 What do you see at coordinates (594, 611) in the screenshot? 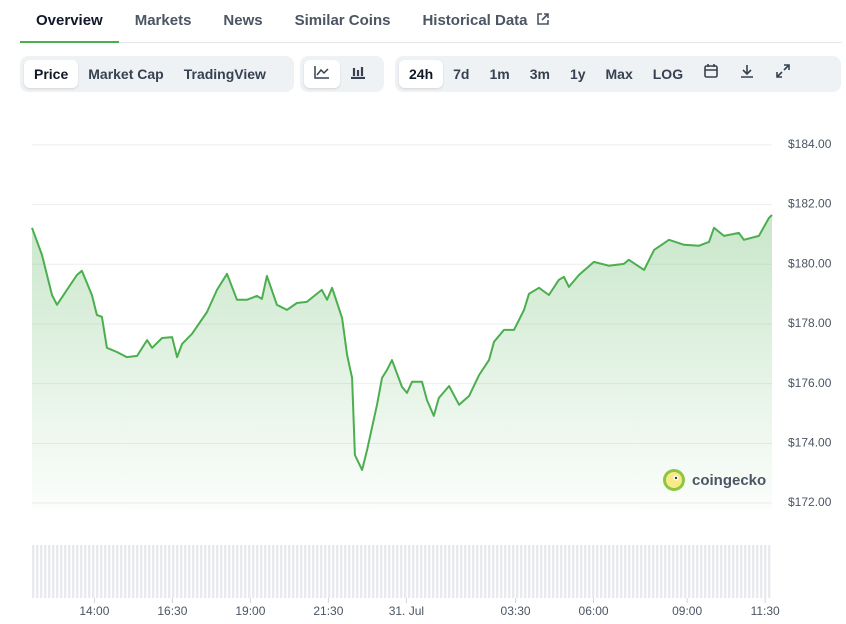
I see `x-tick-label: 06:00` at bounding box center [594, 611].